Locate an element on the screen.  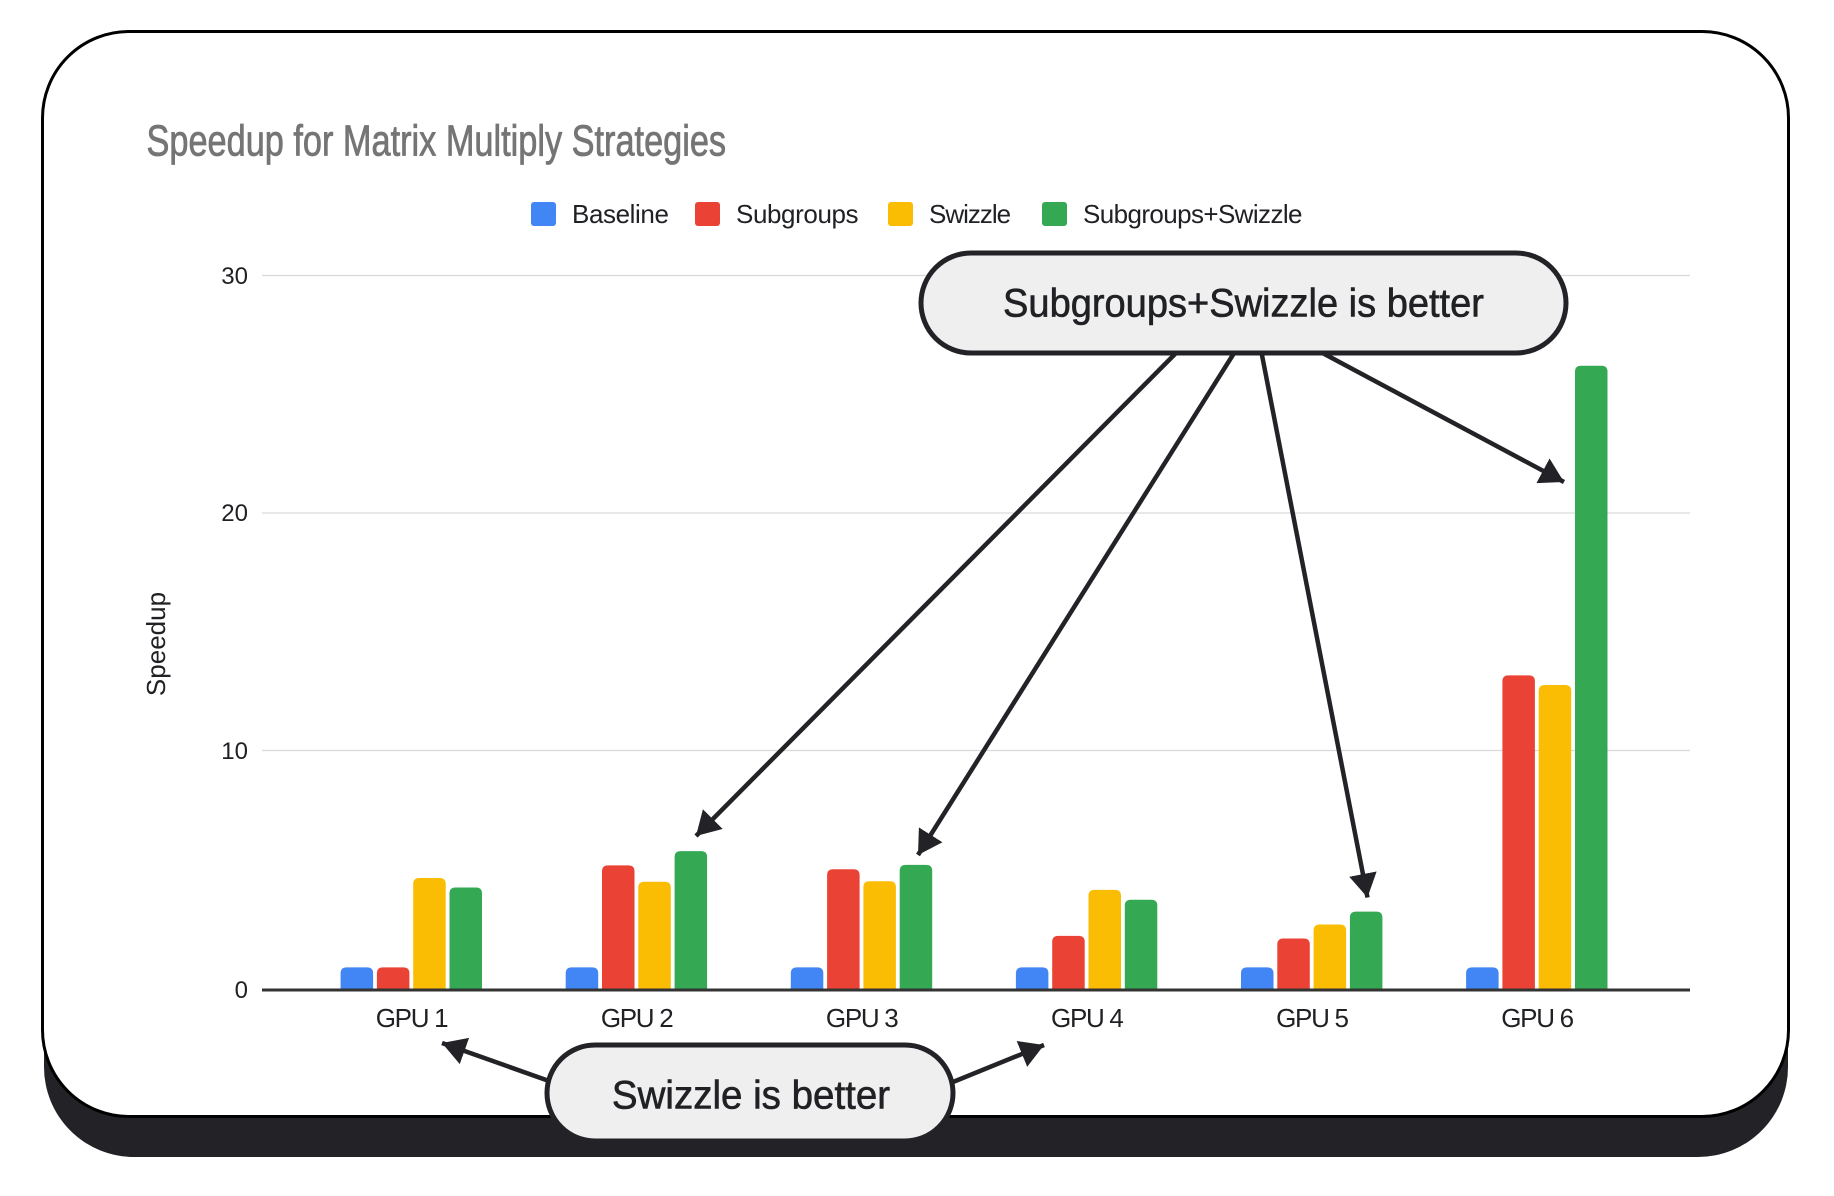
svg-text: Subgroups+Swizzle is better is located at coordinates (1243, 304).